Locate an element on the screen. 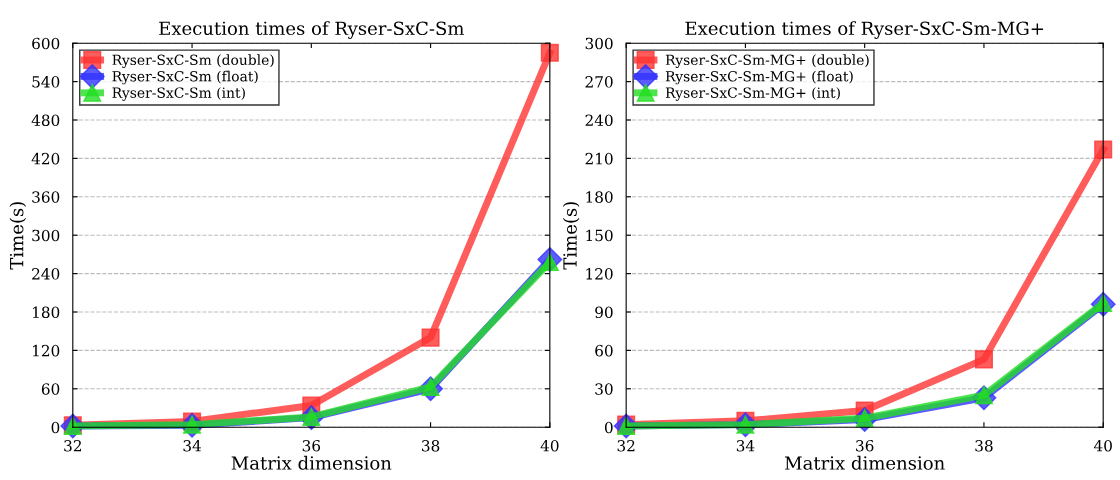 Image resolution: width=1120 pixels, height=480 pixels. y-tick-label: 30 is located at coordinates (604, 389).